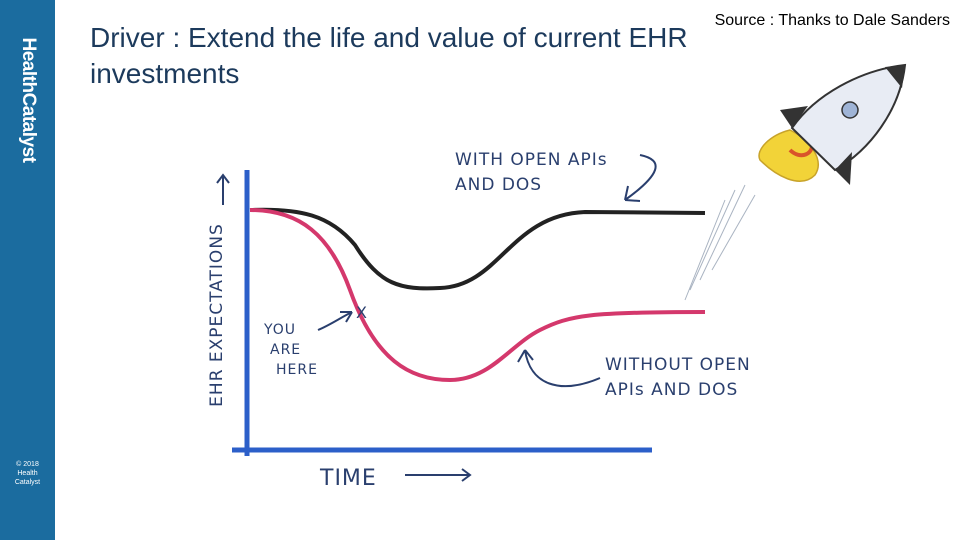 The height and width of the screenshot is (540, 960). Describe the element at coordinates (362, 312) in the screenshot. I see `here-marker: X` at that location.